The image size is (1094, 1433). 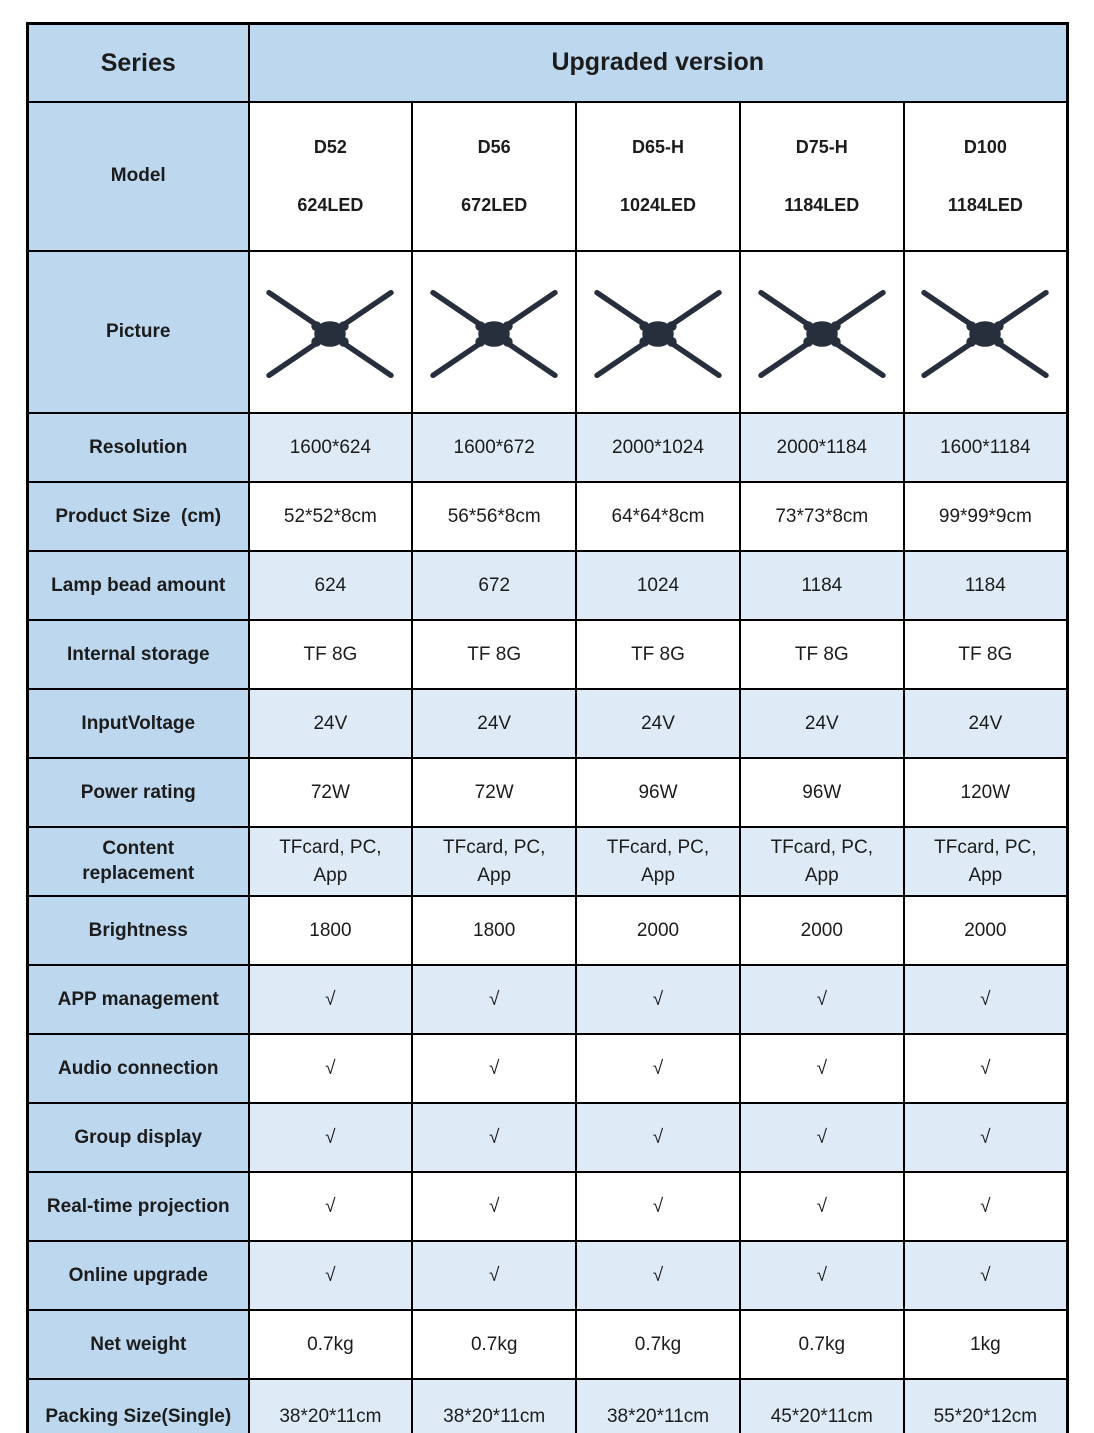 What do you see at coordinates (330, 448) in the screenshot?
I see `spec-value-cell: 1600*624` at bounding box center [330, 448].